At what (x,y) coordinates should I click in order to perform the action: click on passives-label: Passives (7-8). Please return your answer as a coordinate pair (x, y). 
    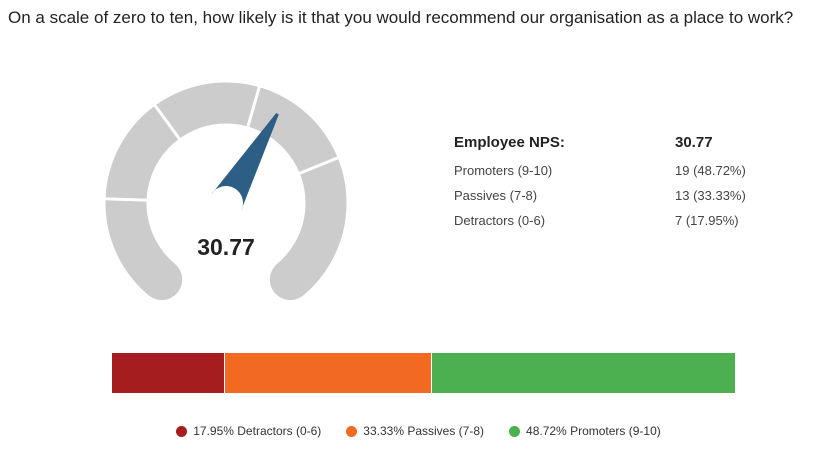
    Looking at the image, I should click on (496, 195).